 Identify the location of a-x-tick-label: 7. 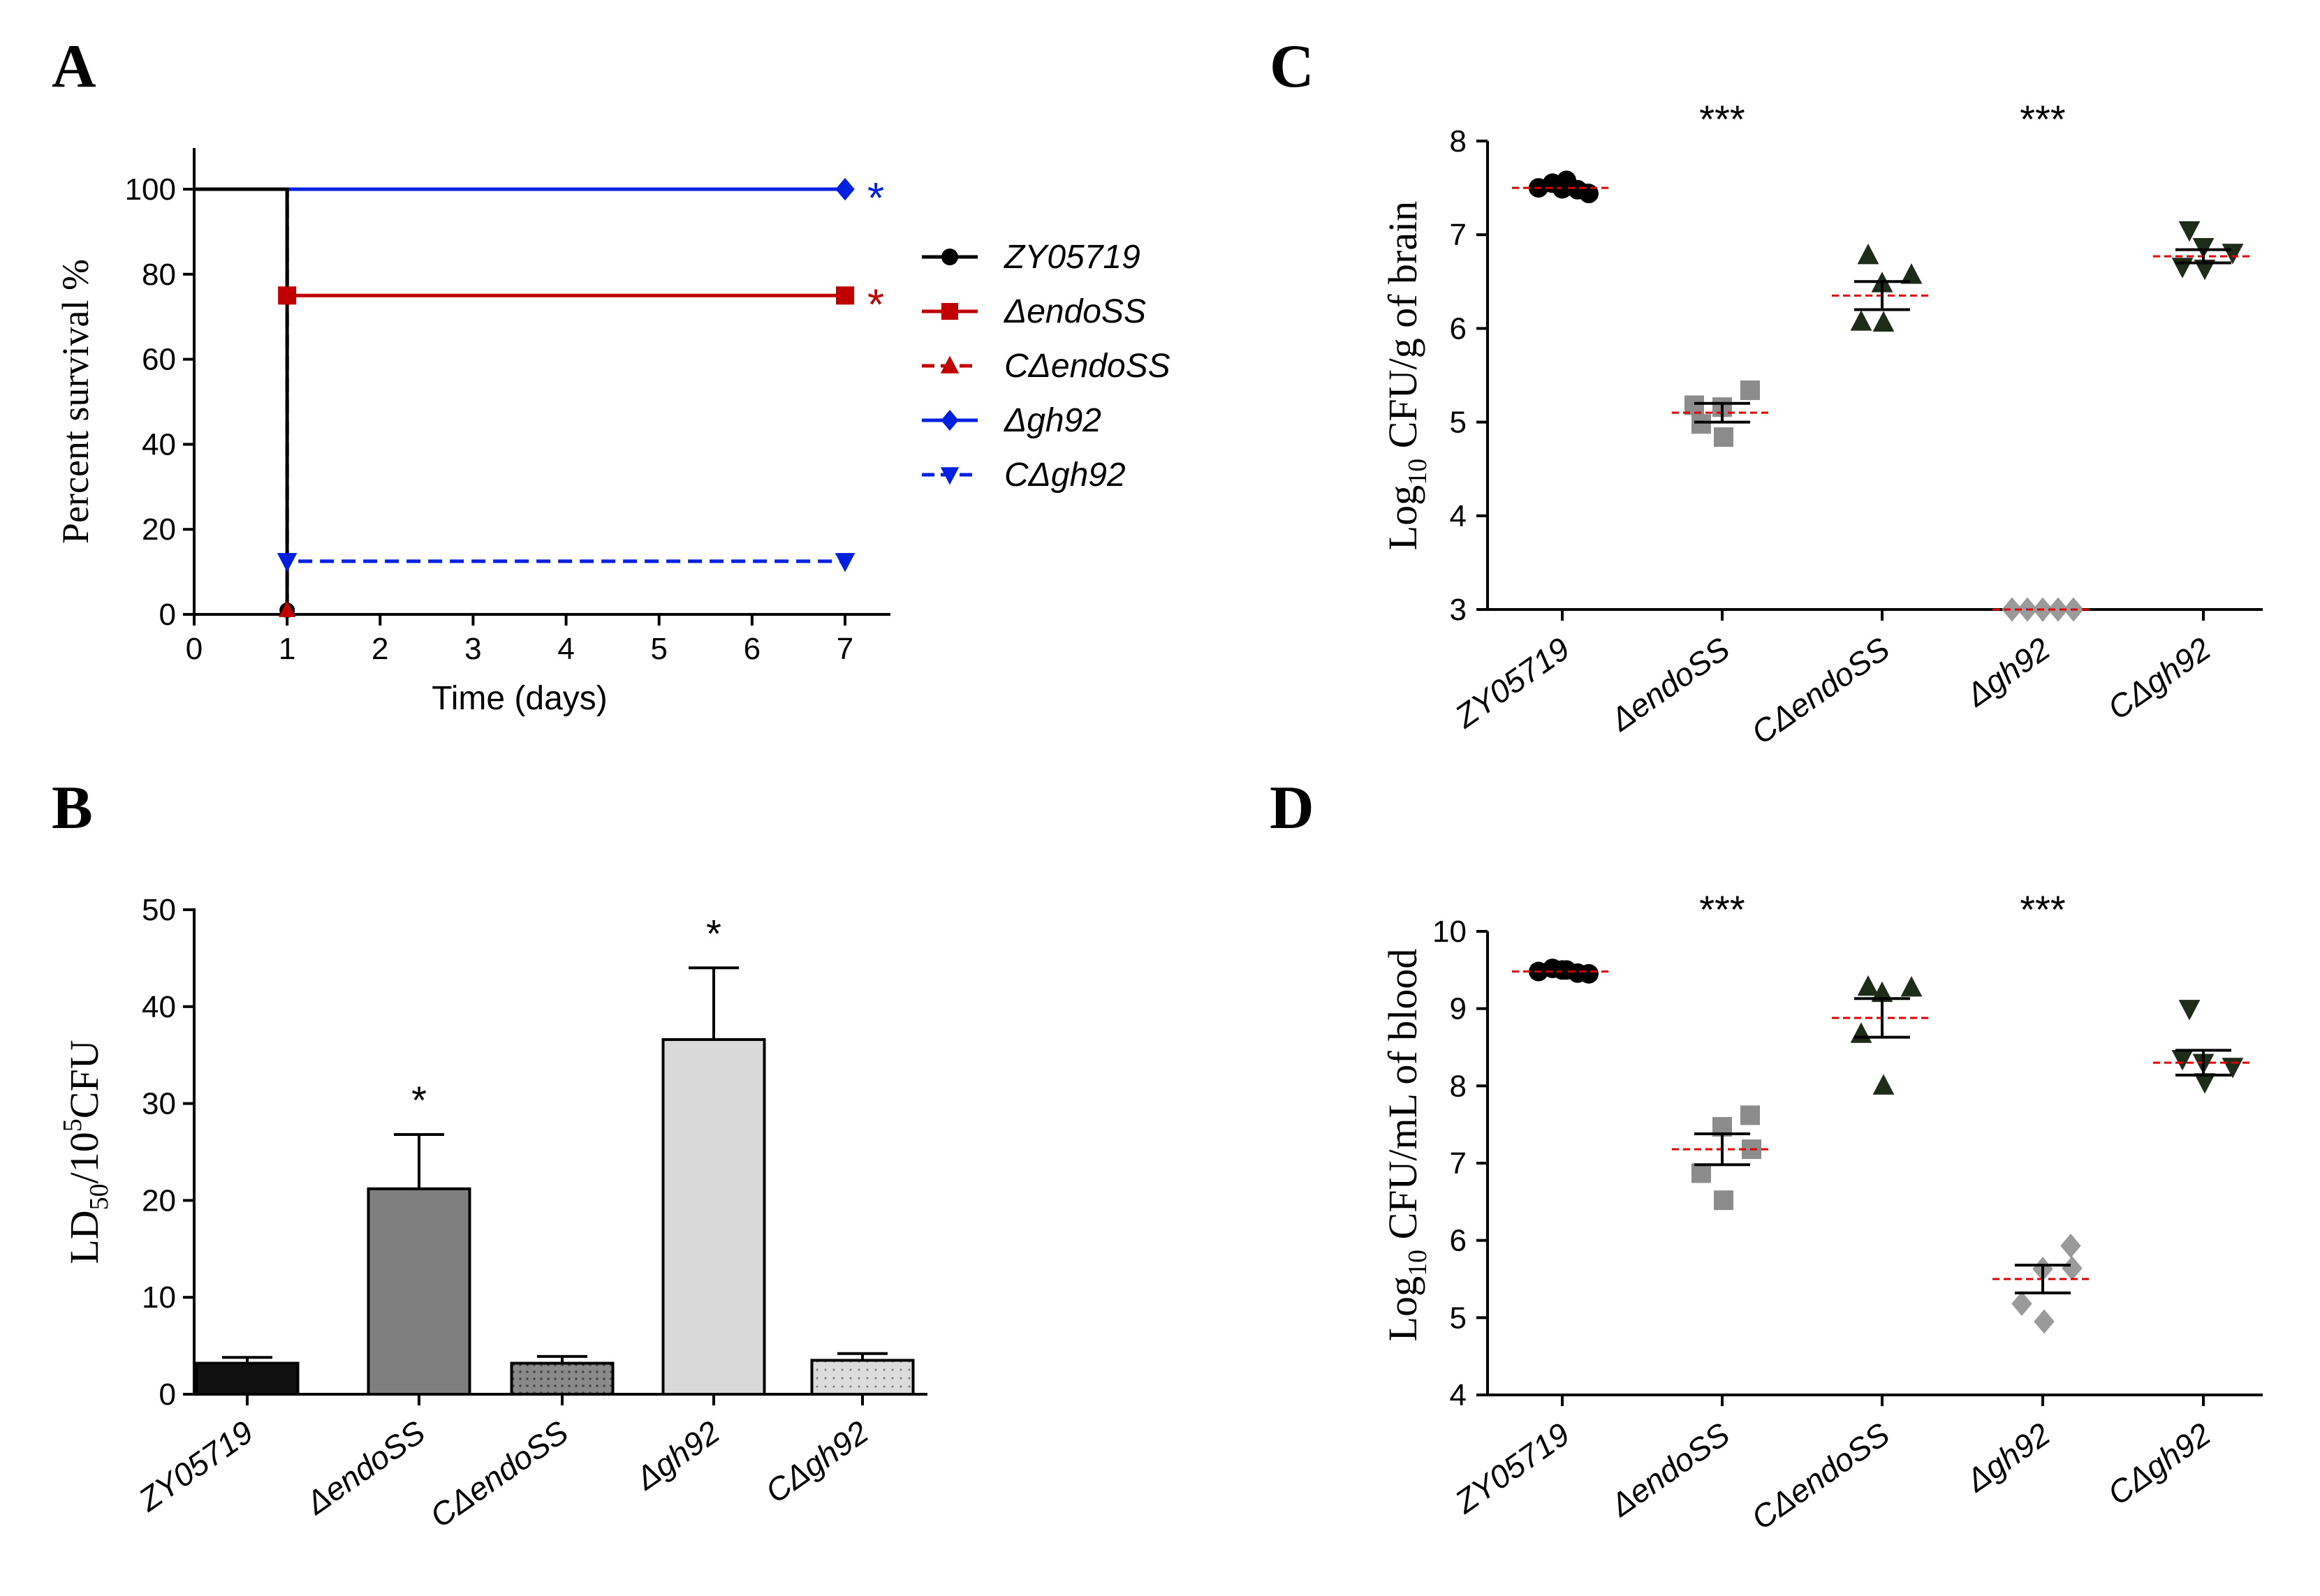
(845, 649).